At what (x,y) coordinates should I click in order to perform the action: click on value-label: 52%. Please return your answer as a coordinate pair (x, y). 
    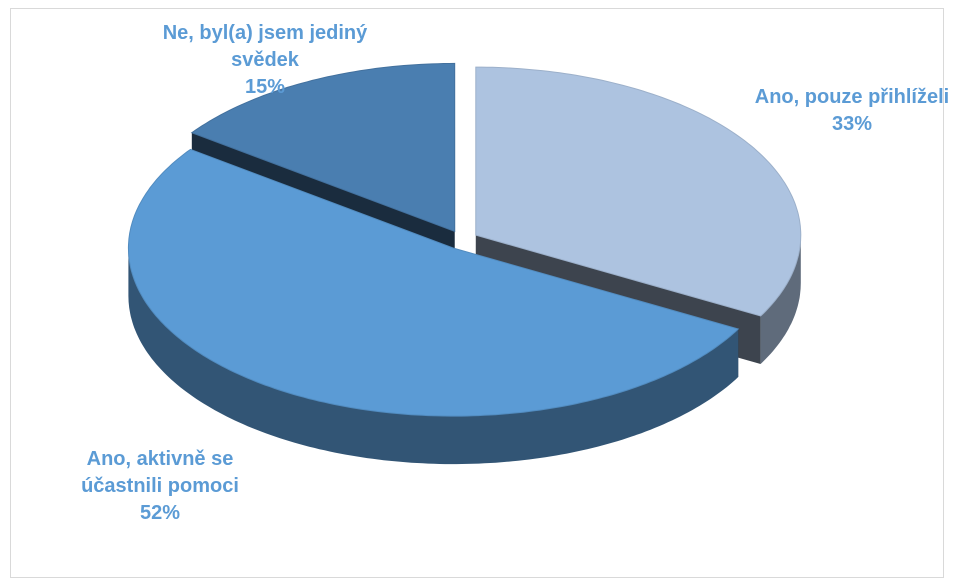
    Looking at the image, I should click on (160, 513).